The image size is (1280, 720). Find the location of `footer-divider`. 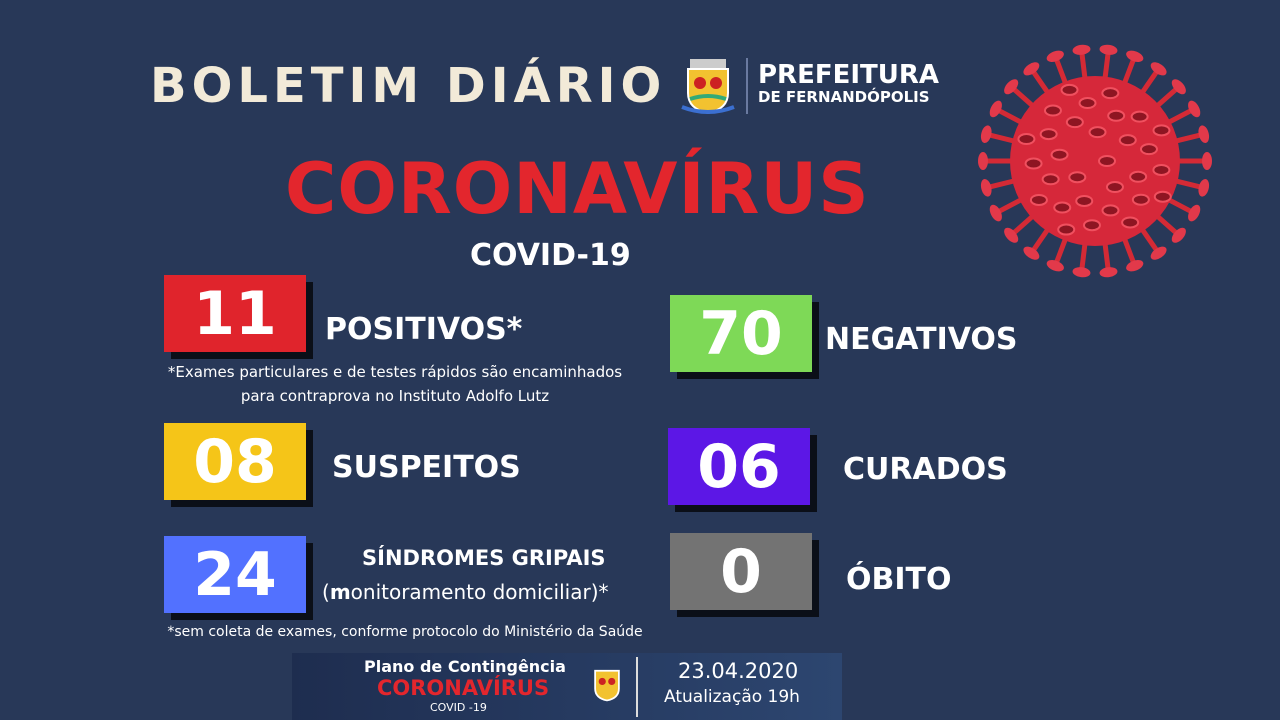

footer-divider is located at coordinates (637, 687).